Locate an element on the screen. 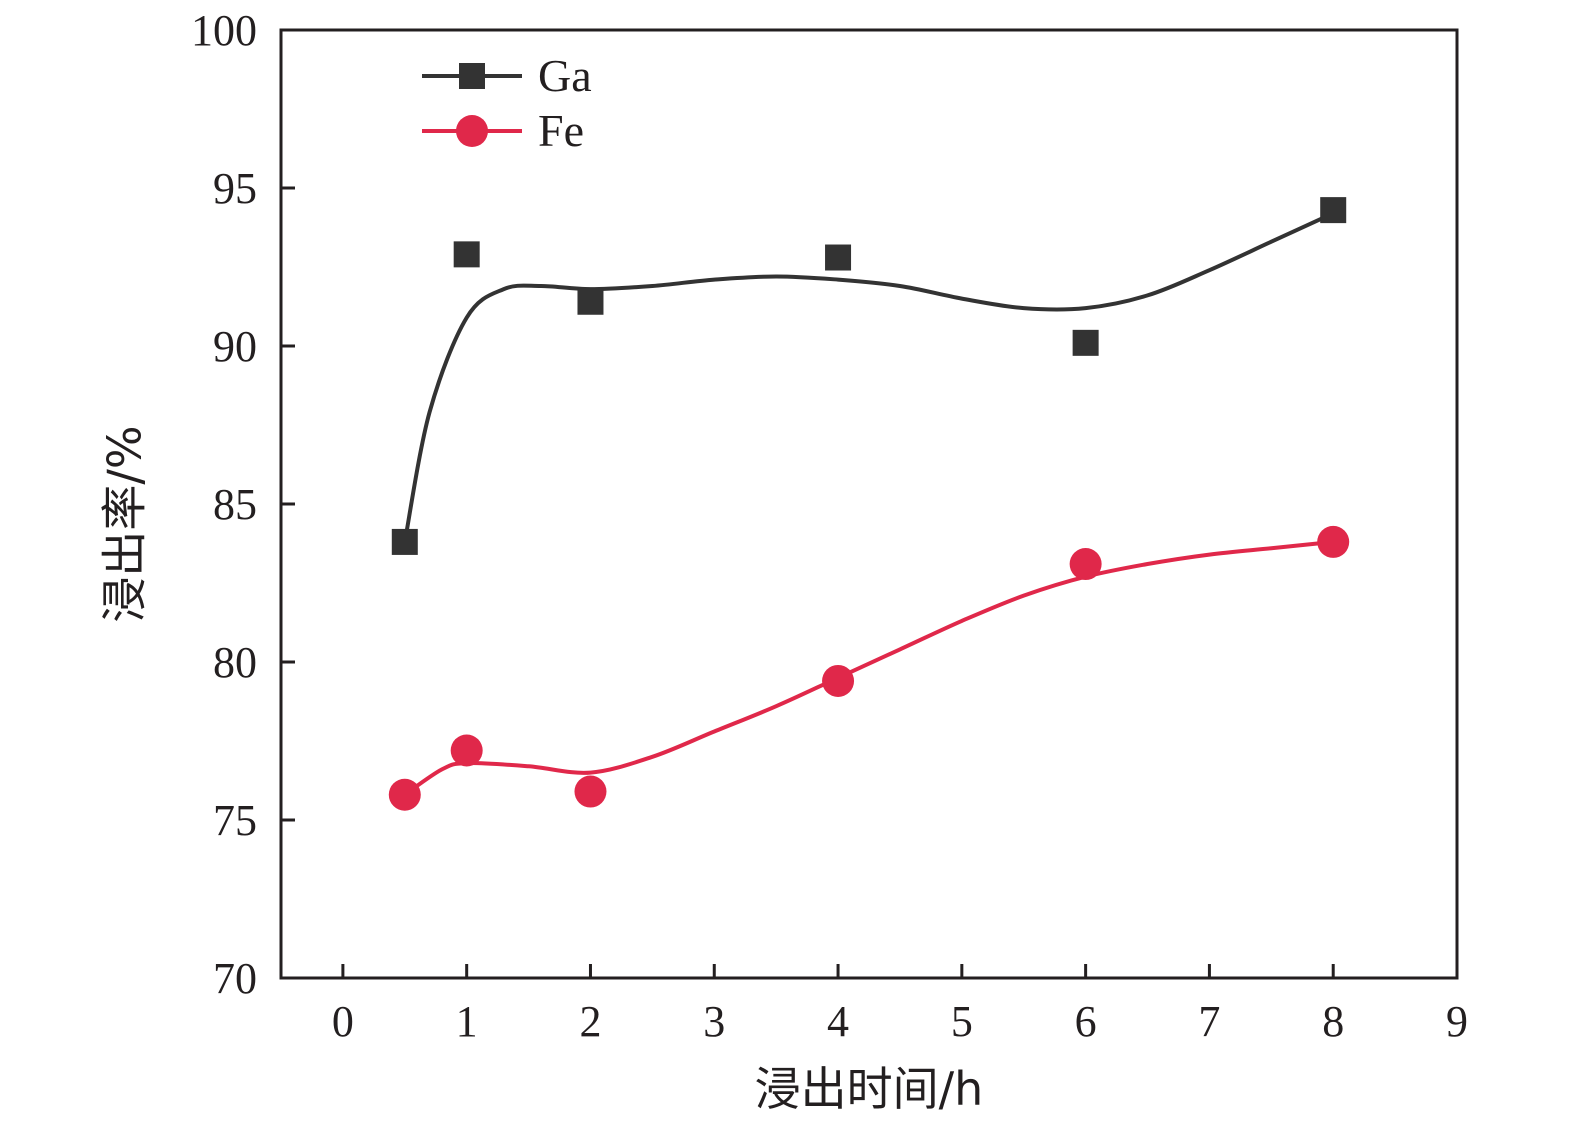  legend-label-ga: Ga is located at coordinates (565, 75).